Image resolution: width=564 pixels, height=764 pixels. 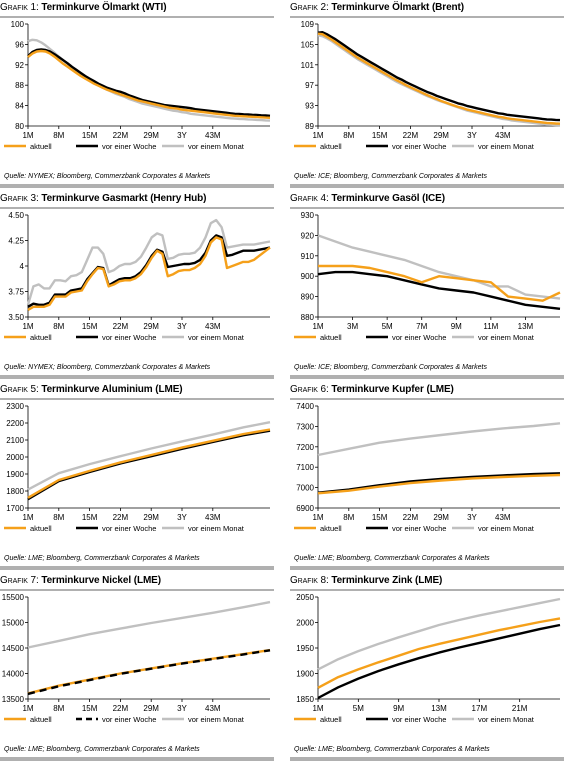 I want to click on y-tick-label: 105, so click(x=308, y=44).